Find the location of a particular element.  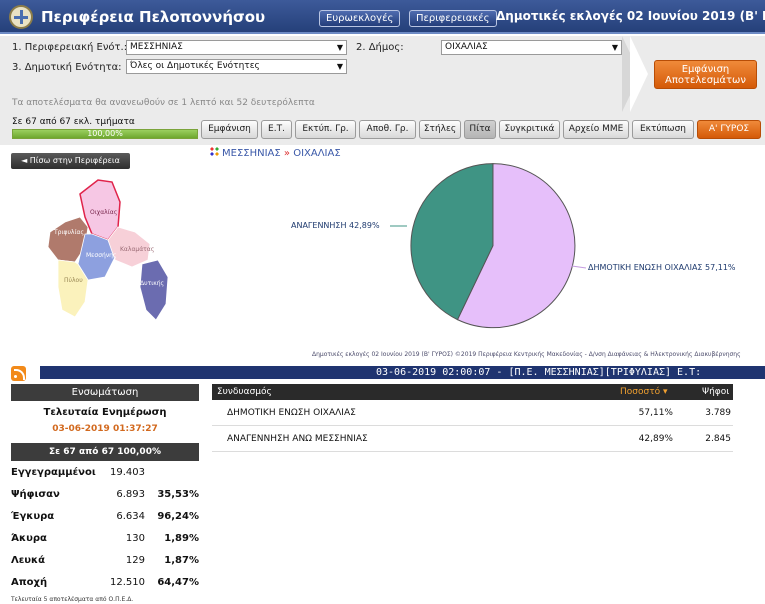

region-unit-value: ΜΕΣΣΗΝΙΑΣ is located at coordinates (156, 47).